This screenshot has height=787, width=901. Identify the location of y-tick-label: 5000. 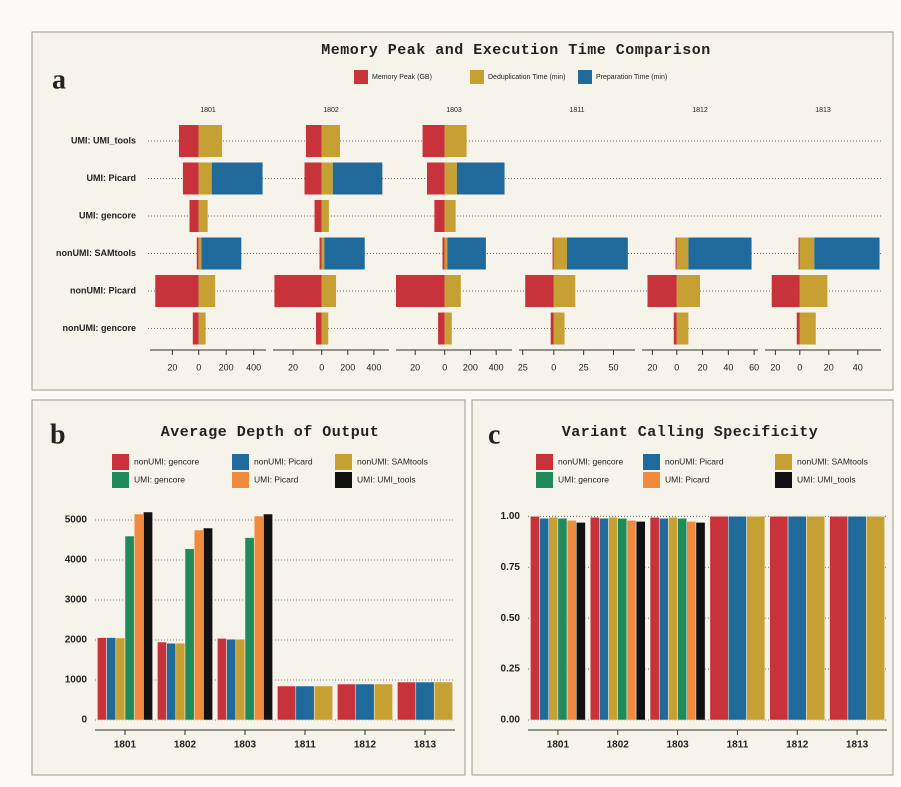
(76, 520).